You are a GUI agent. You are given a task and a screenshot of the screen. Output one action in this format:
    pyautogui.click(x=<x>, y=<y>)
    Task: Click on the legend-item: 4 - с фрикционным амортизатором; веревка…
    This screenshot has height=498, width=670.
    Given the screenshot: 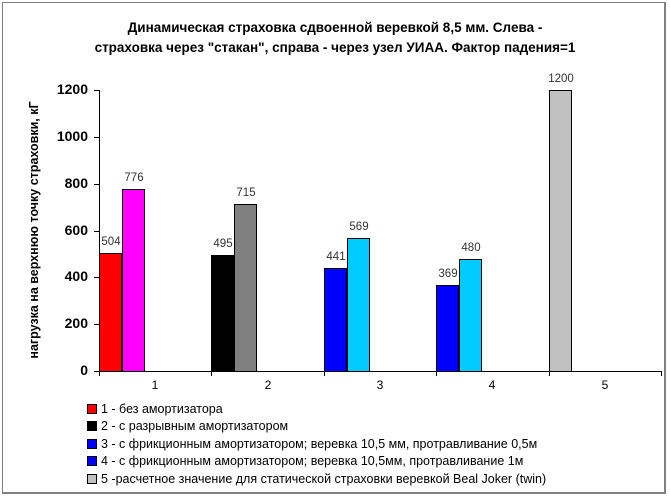 What is the action you would take?
    pyautogui.click(x=316, y=462)
    